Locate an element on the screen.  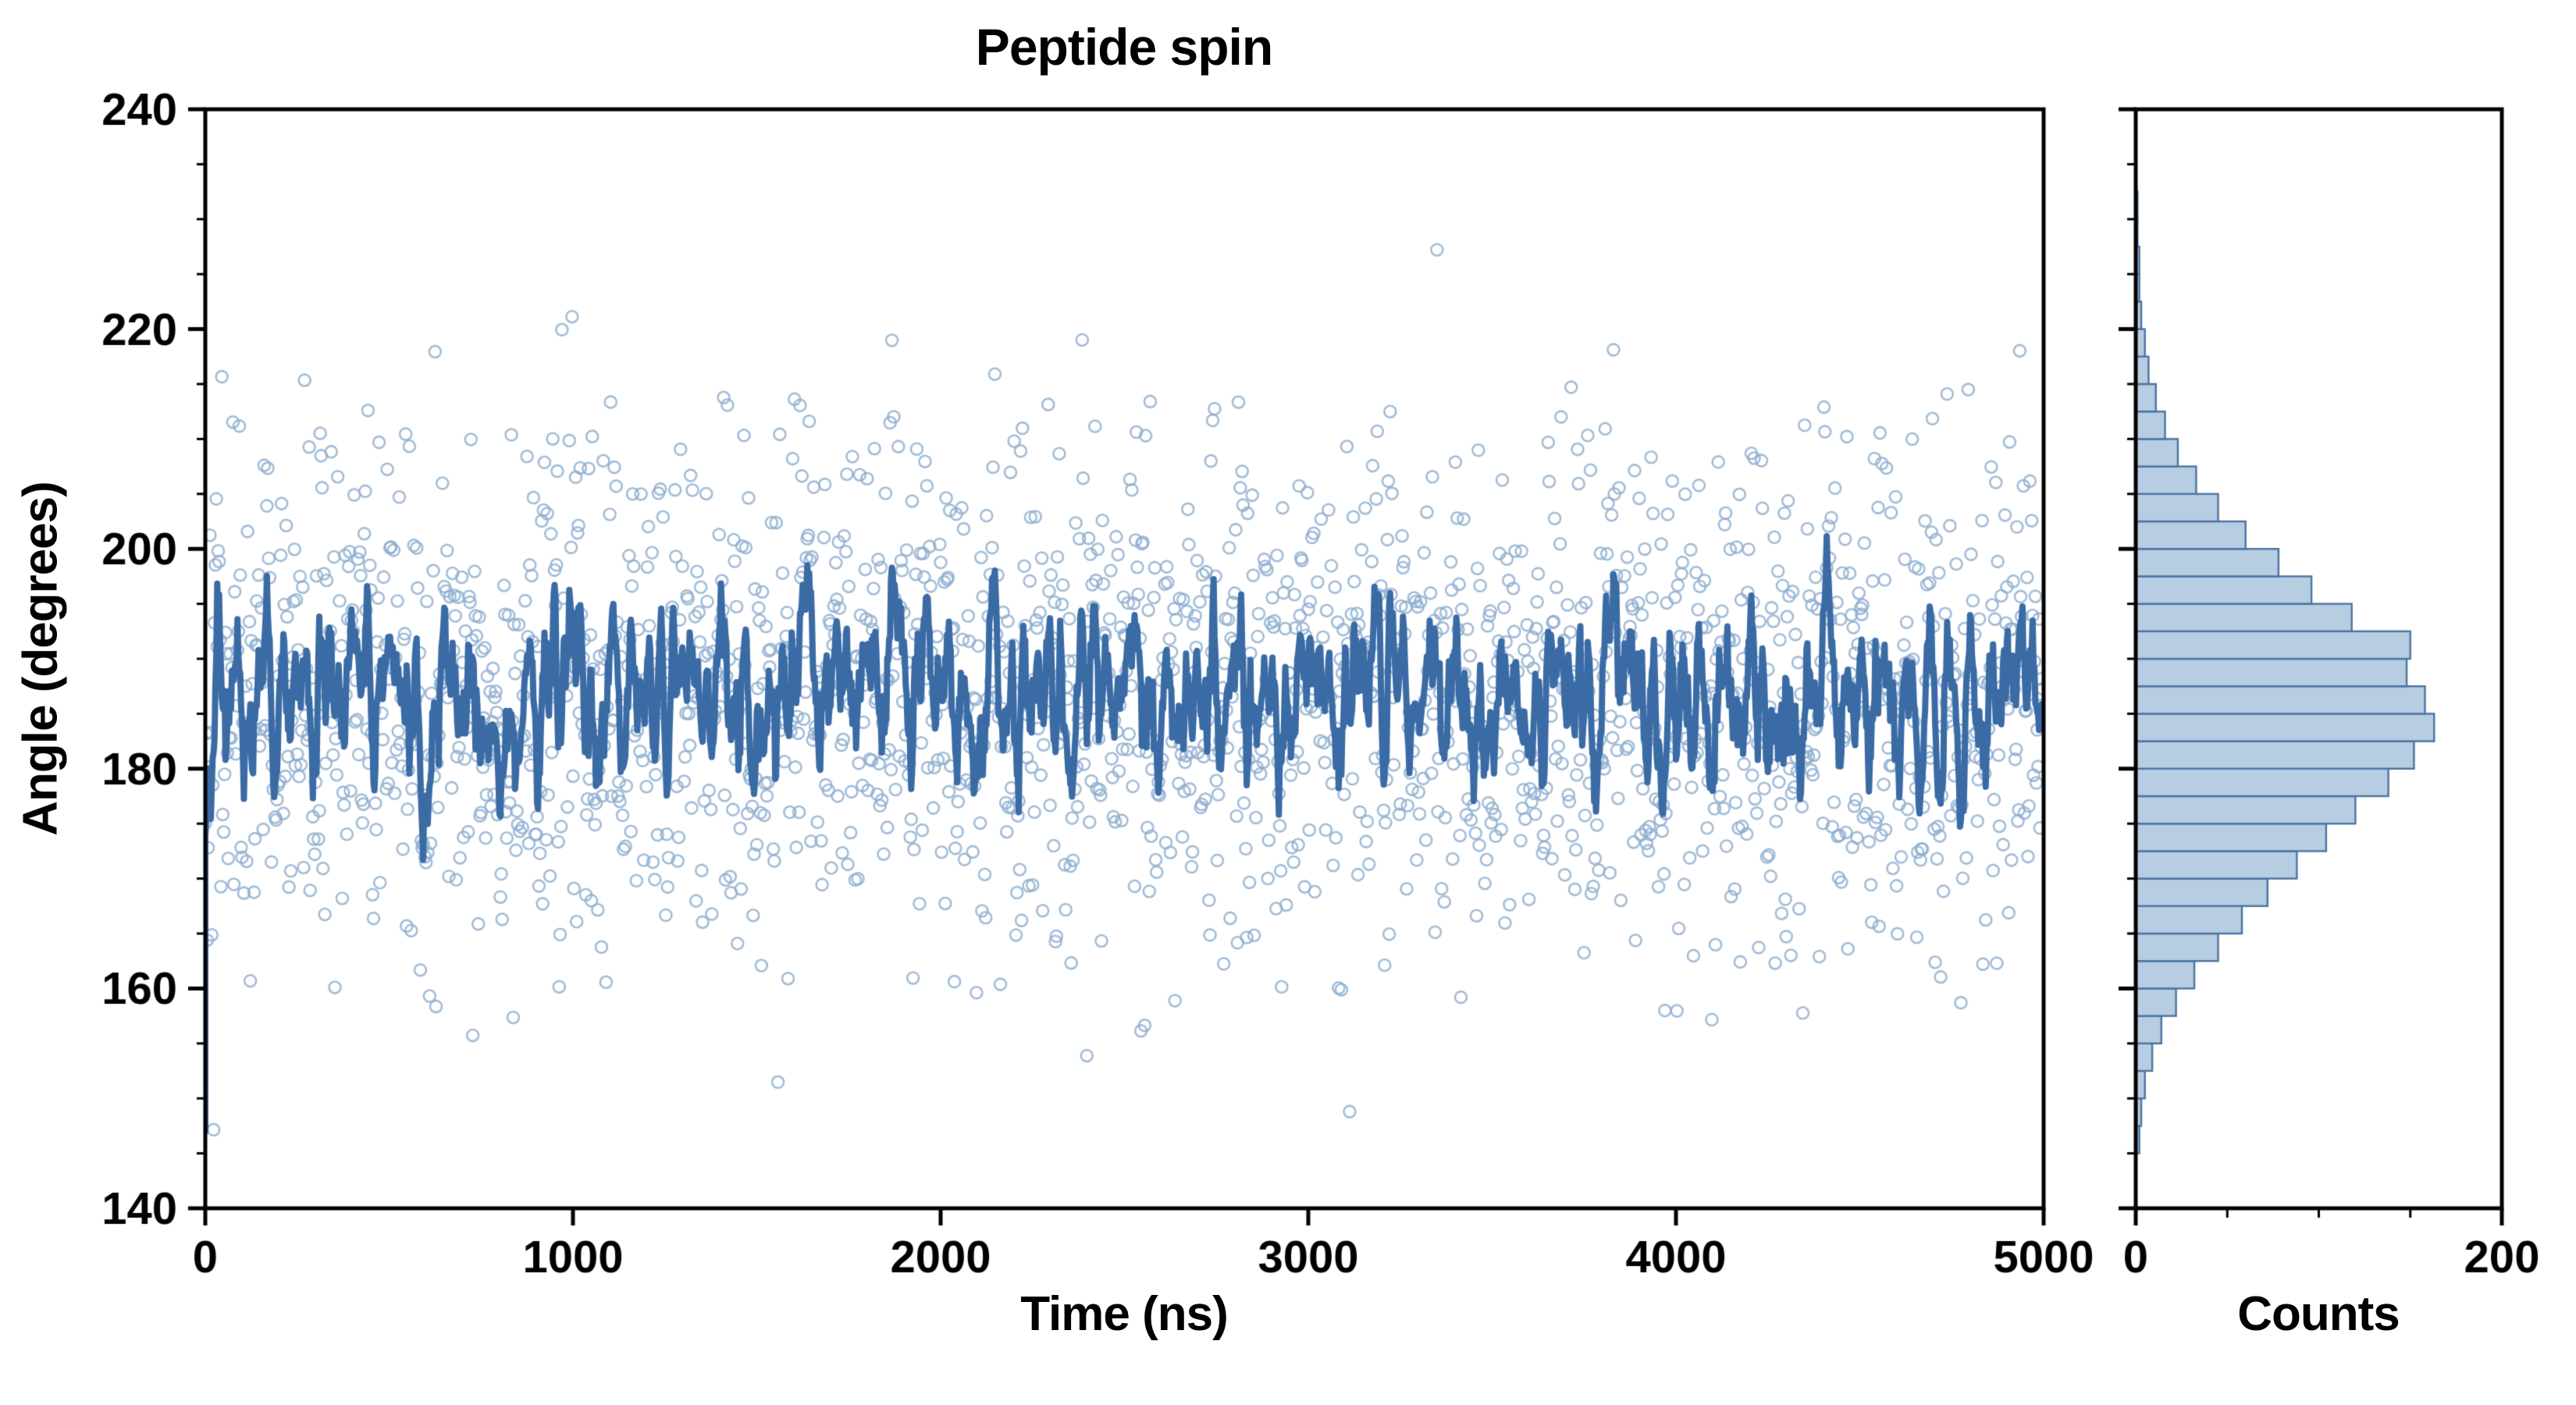
x-axis-label-hist: Counts is located at coordinates (2318, 1314).